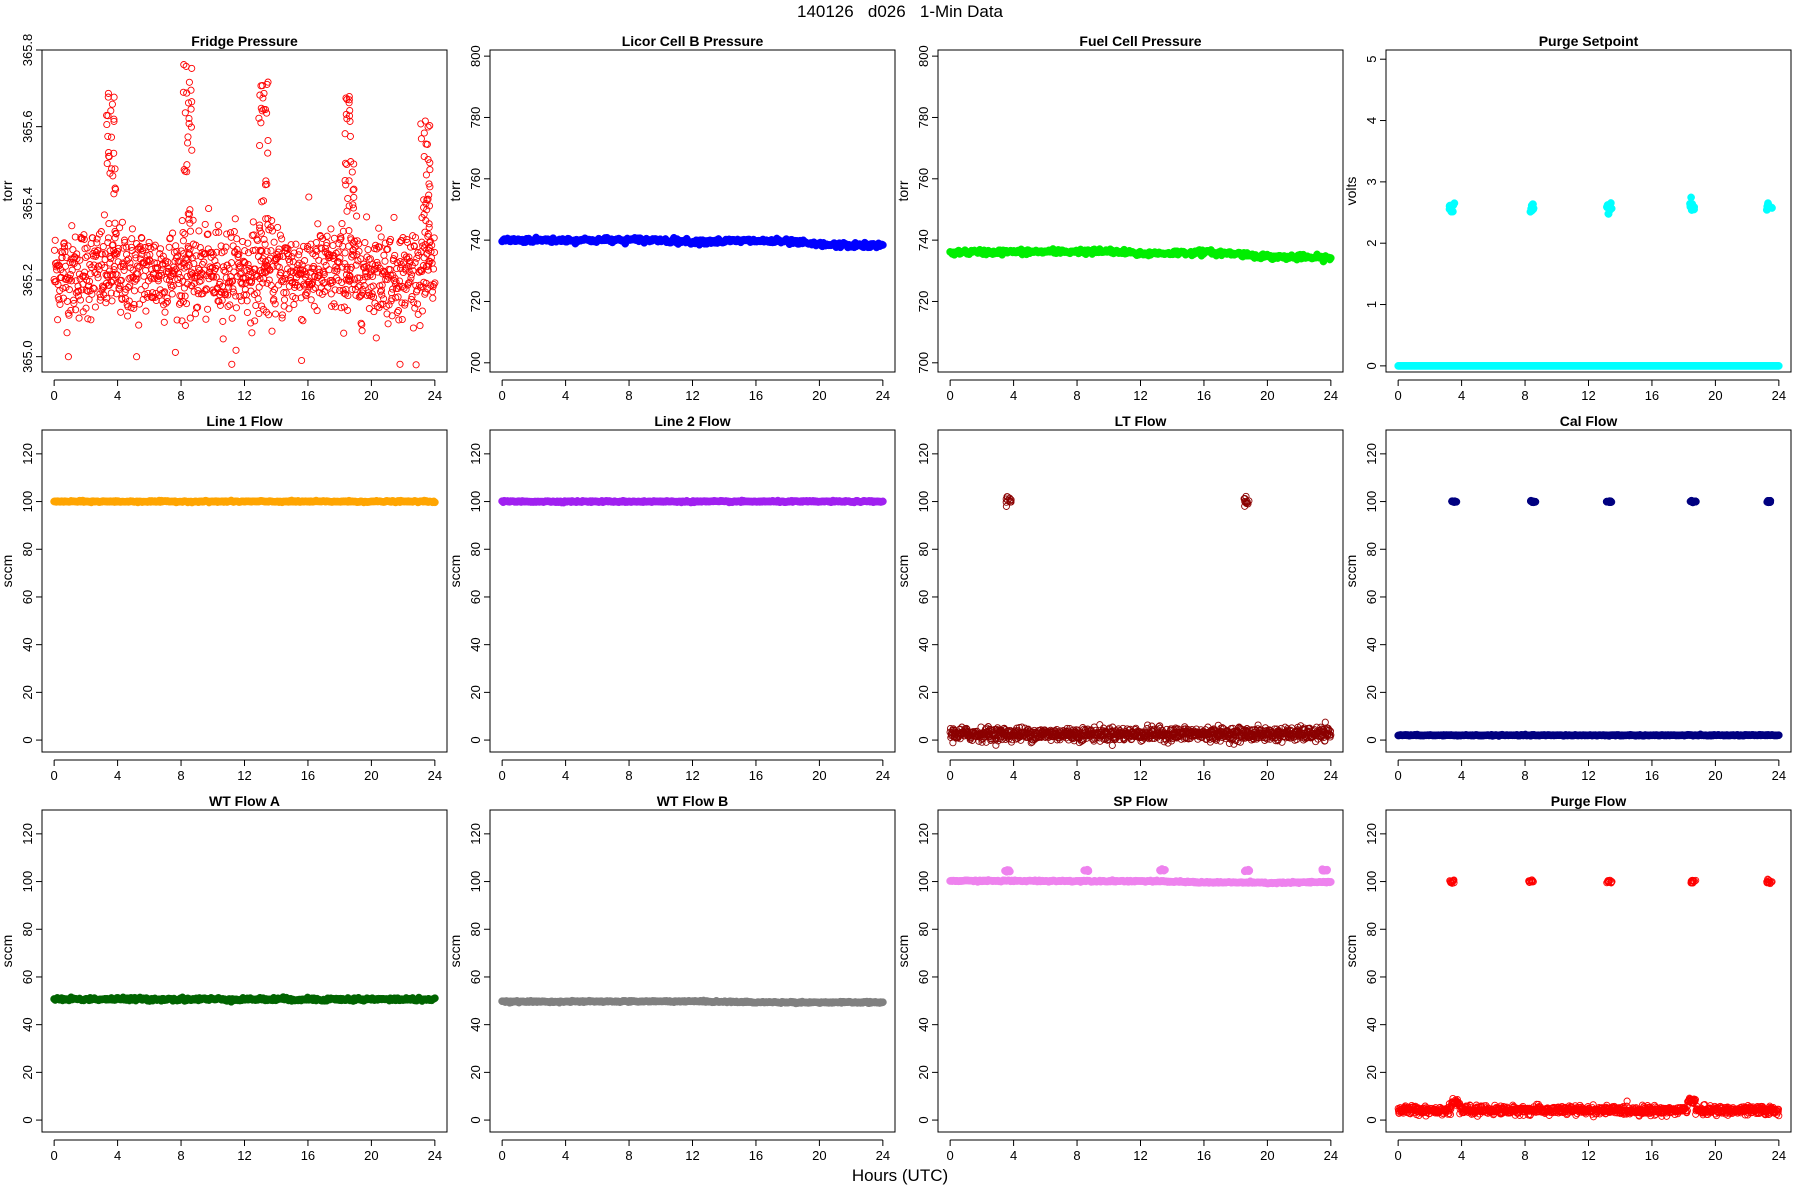  What do you see at coordinates (903, 190) in the screenshot?
I see `y-axis-label: torr` at bounding box center [903, 190].